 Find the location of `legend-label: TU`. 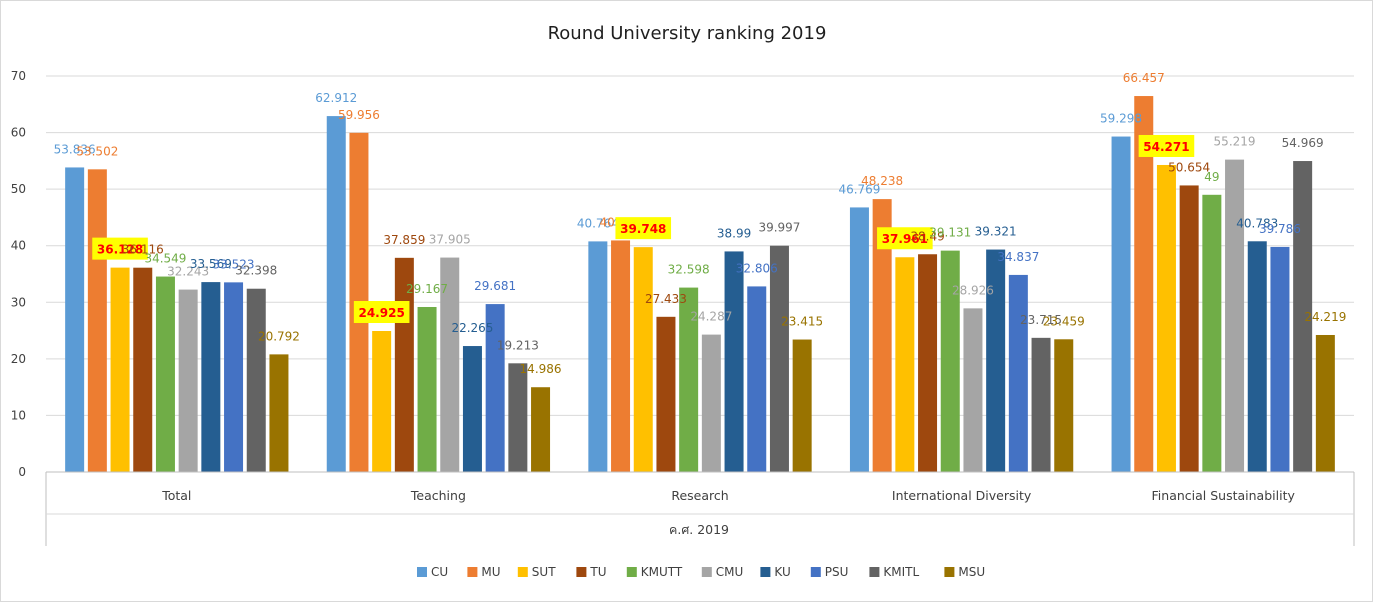

legend-label: TU is located at coordinates (597, 572).